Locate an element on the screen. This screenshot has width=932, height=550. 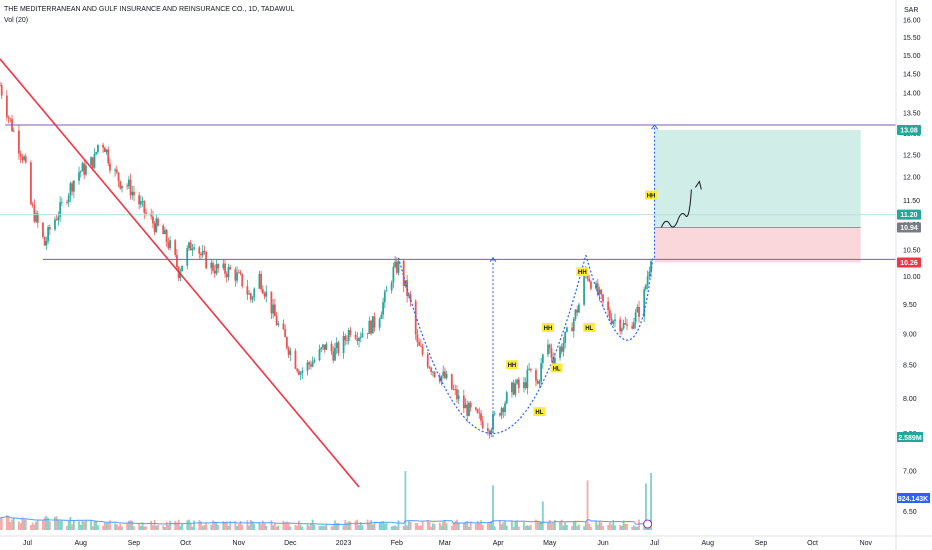
price-level-label: 13.08 is located at coordinates (909, 131).